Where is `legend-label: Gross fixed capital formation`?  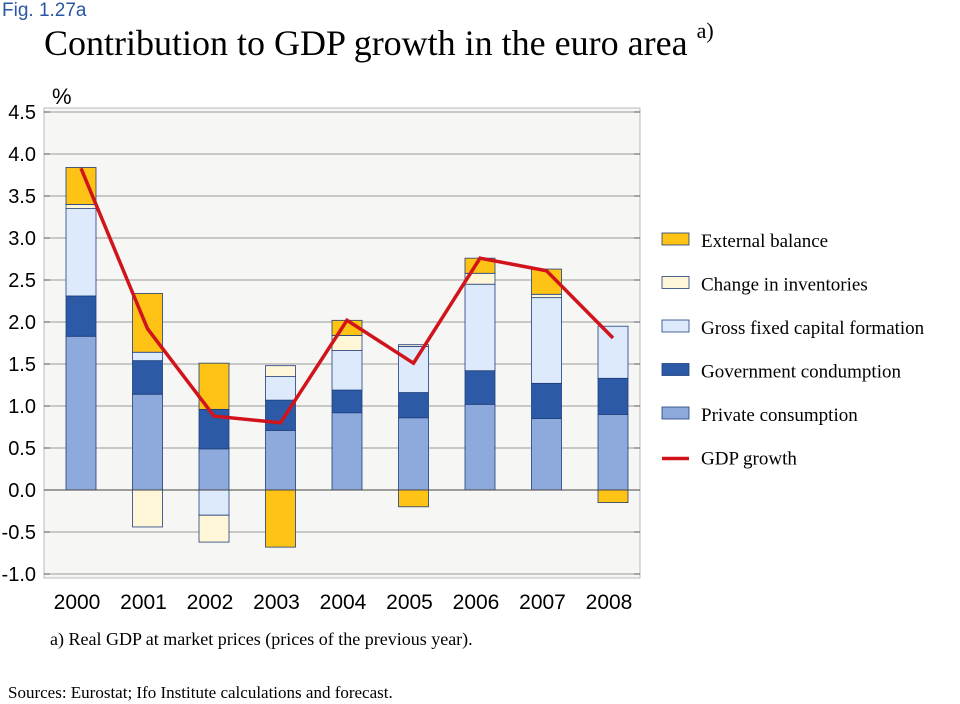
legend-label: Gross fixed capital formation is located at coordinates (813, 328).